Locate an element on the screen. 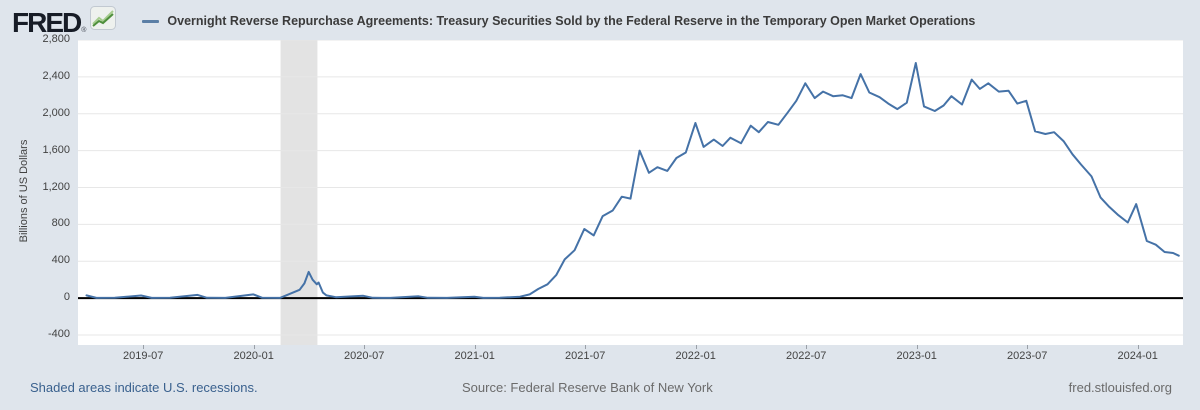  y-axis-tick-label: 0 is located at coordinates (66, 297).